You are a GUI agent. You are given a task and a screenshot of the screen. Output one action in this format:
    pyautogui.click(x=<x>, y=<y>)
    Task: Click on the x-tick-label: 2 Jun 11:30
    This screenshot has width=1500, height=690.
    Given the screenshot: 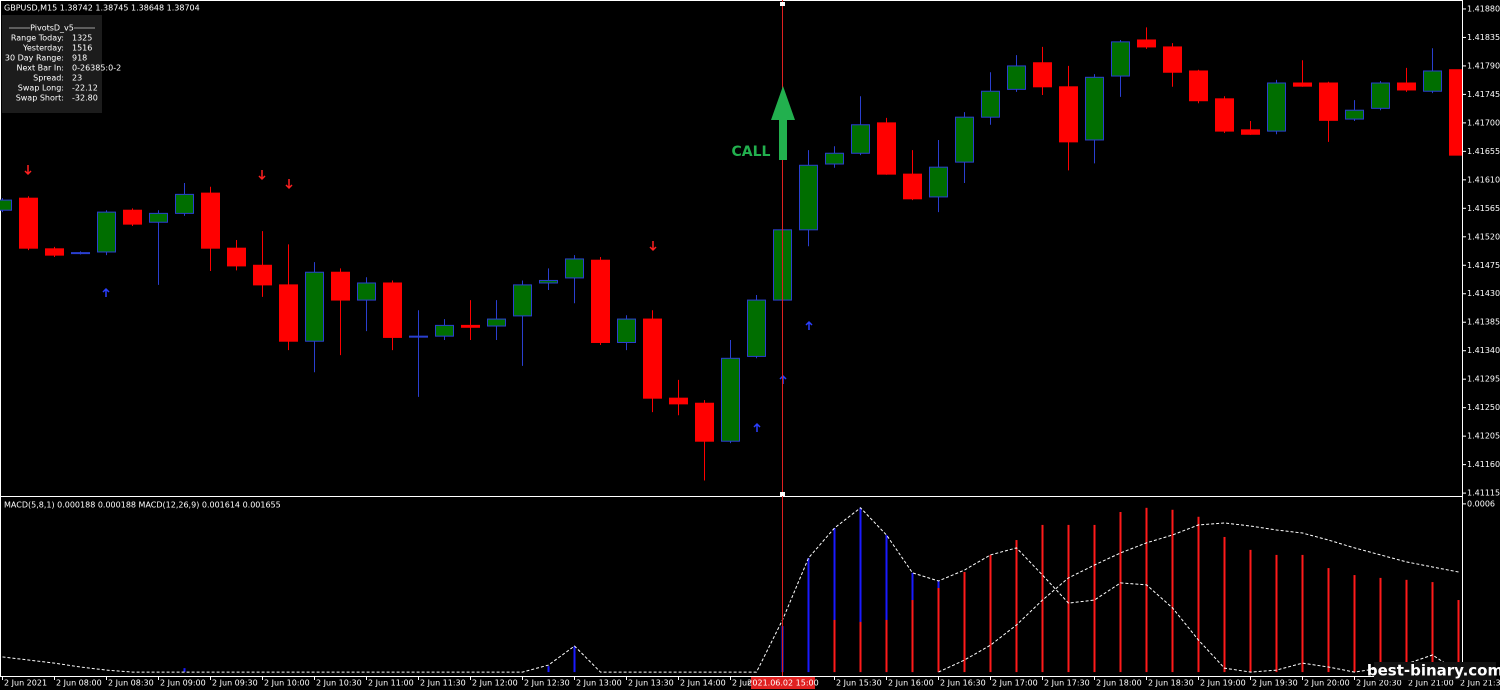 What is the action you would take?
    pyautogui.click(x=443, y=683)
    